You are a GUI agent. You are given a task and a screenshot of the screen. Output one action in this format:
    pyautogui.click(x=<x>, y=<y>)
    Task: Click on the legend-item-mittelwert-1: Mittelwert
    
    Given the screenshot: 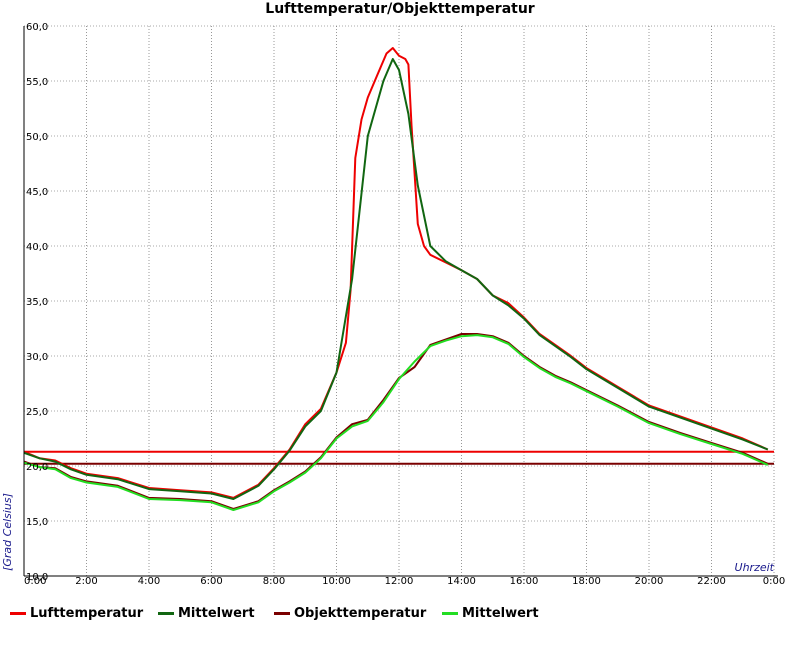 What is the action you would take?
    pyautogui.click(x=206, y=613)
    